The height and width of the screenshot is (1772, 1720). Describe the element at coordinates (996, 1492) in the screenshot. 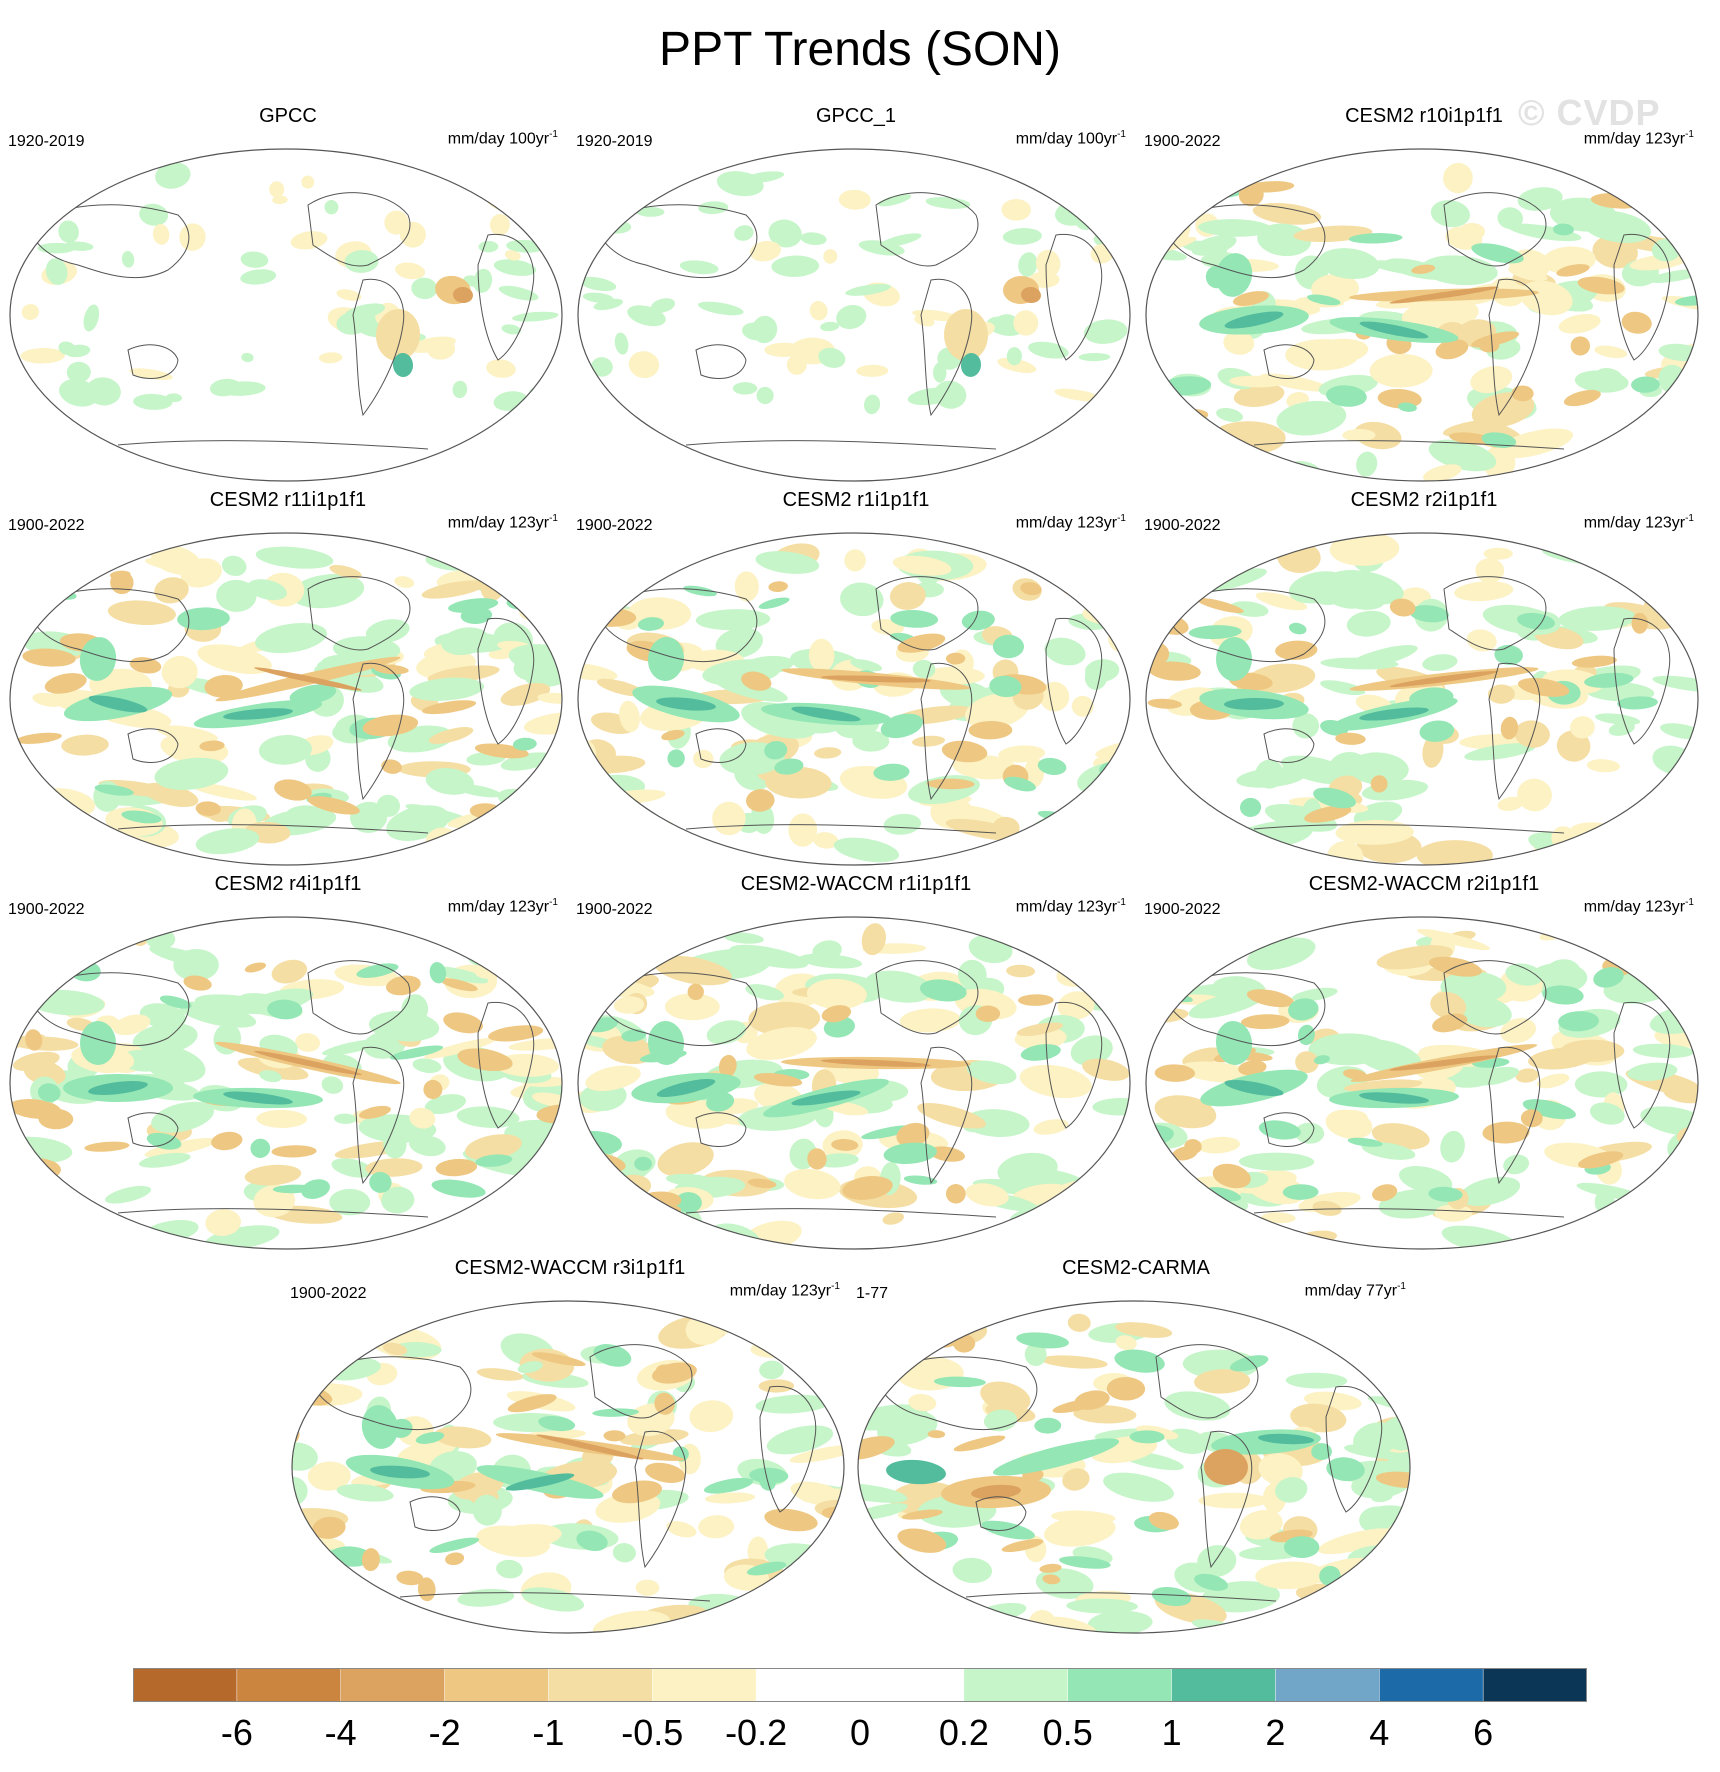

I see `dry-core` at that location.